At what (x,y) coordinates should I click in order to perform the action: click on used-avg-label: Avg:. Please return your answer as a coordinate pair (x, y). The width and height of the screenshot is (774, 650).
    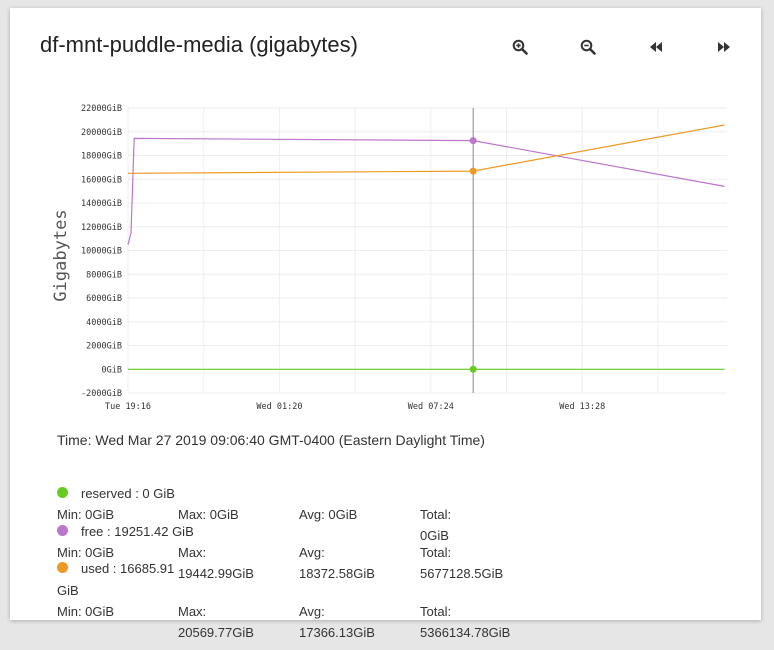
    Looking at the image, I should click on (312, 611).